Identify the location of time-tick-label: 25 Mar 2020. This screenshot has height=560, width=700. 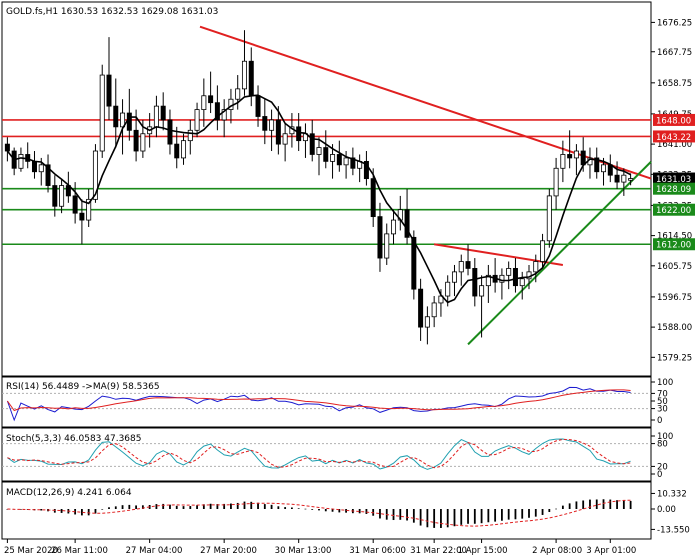
(31, 551).